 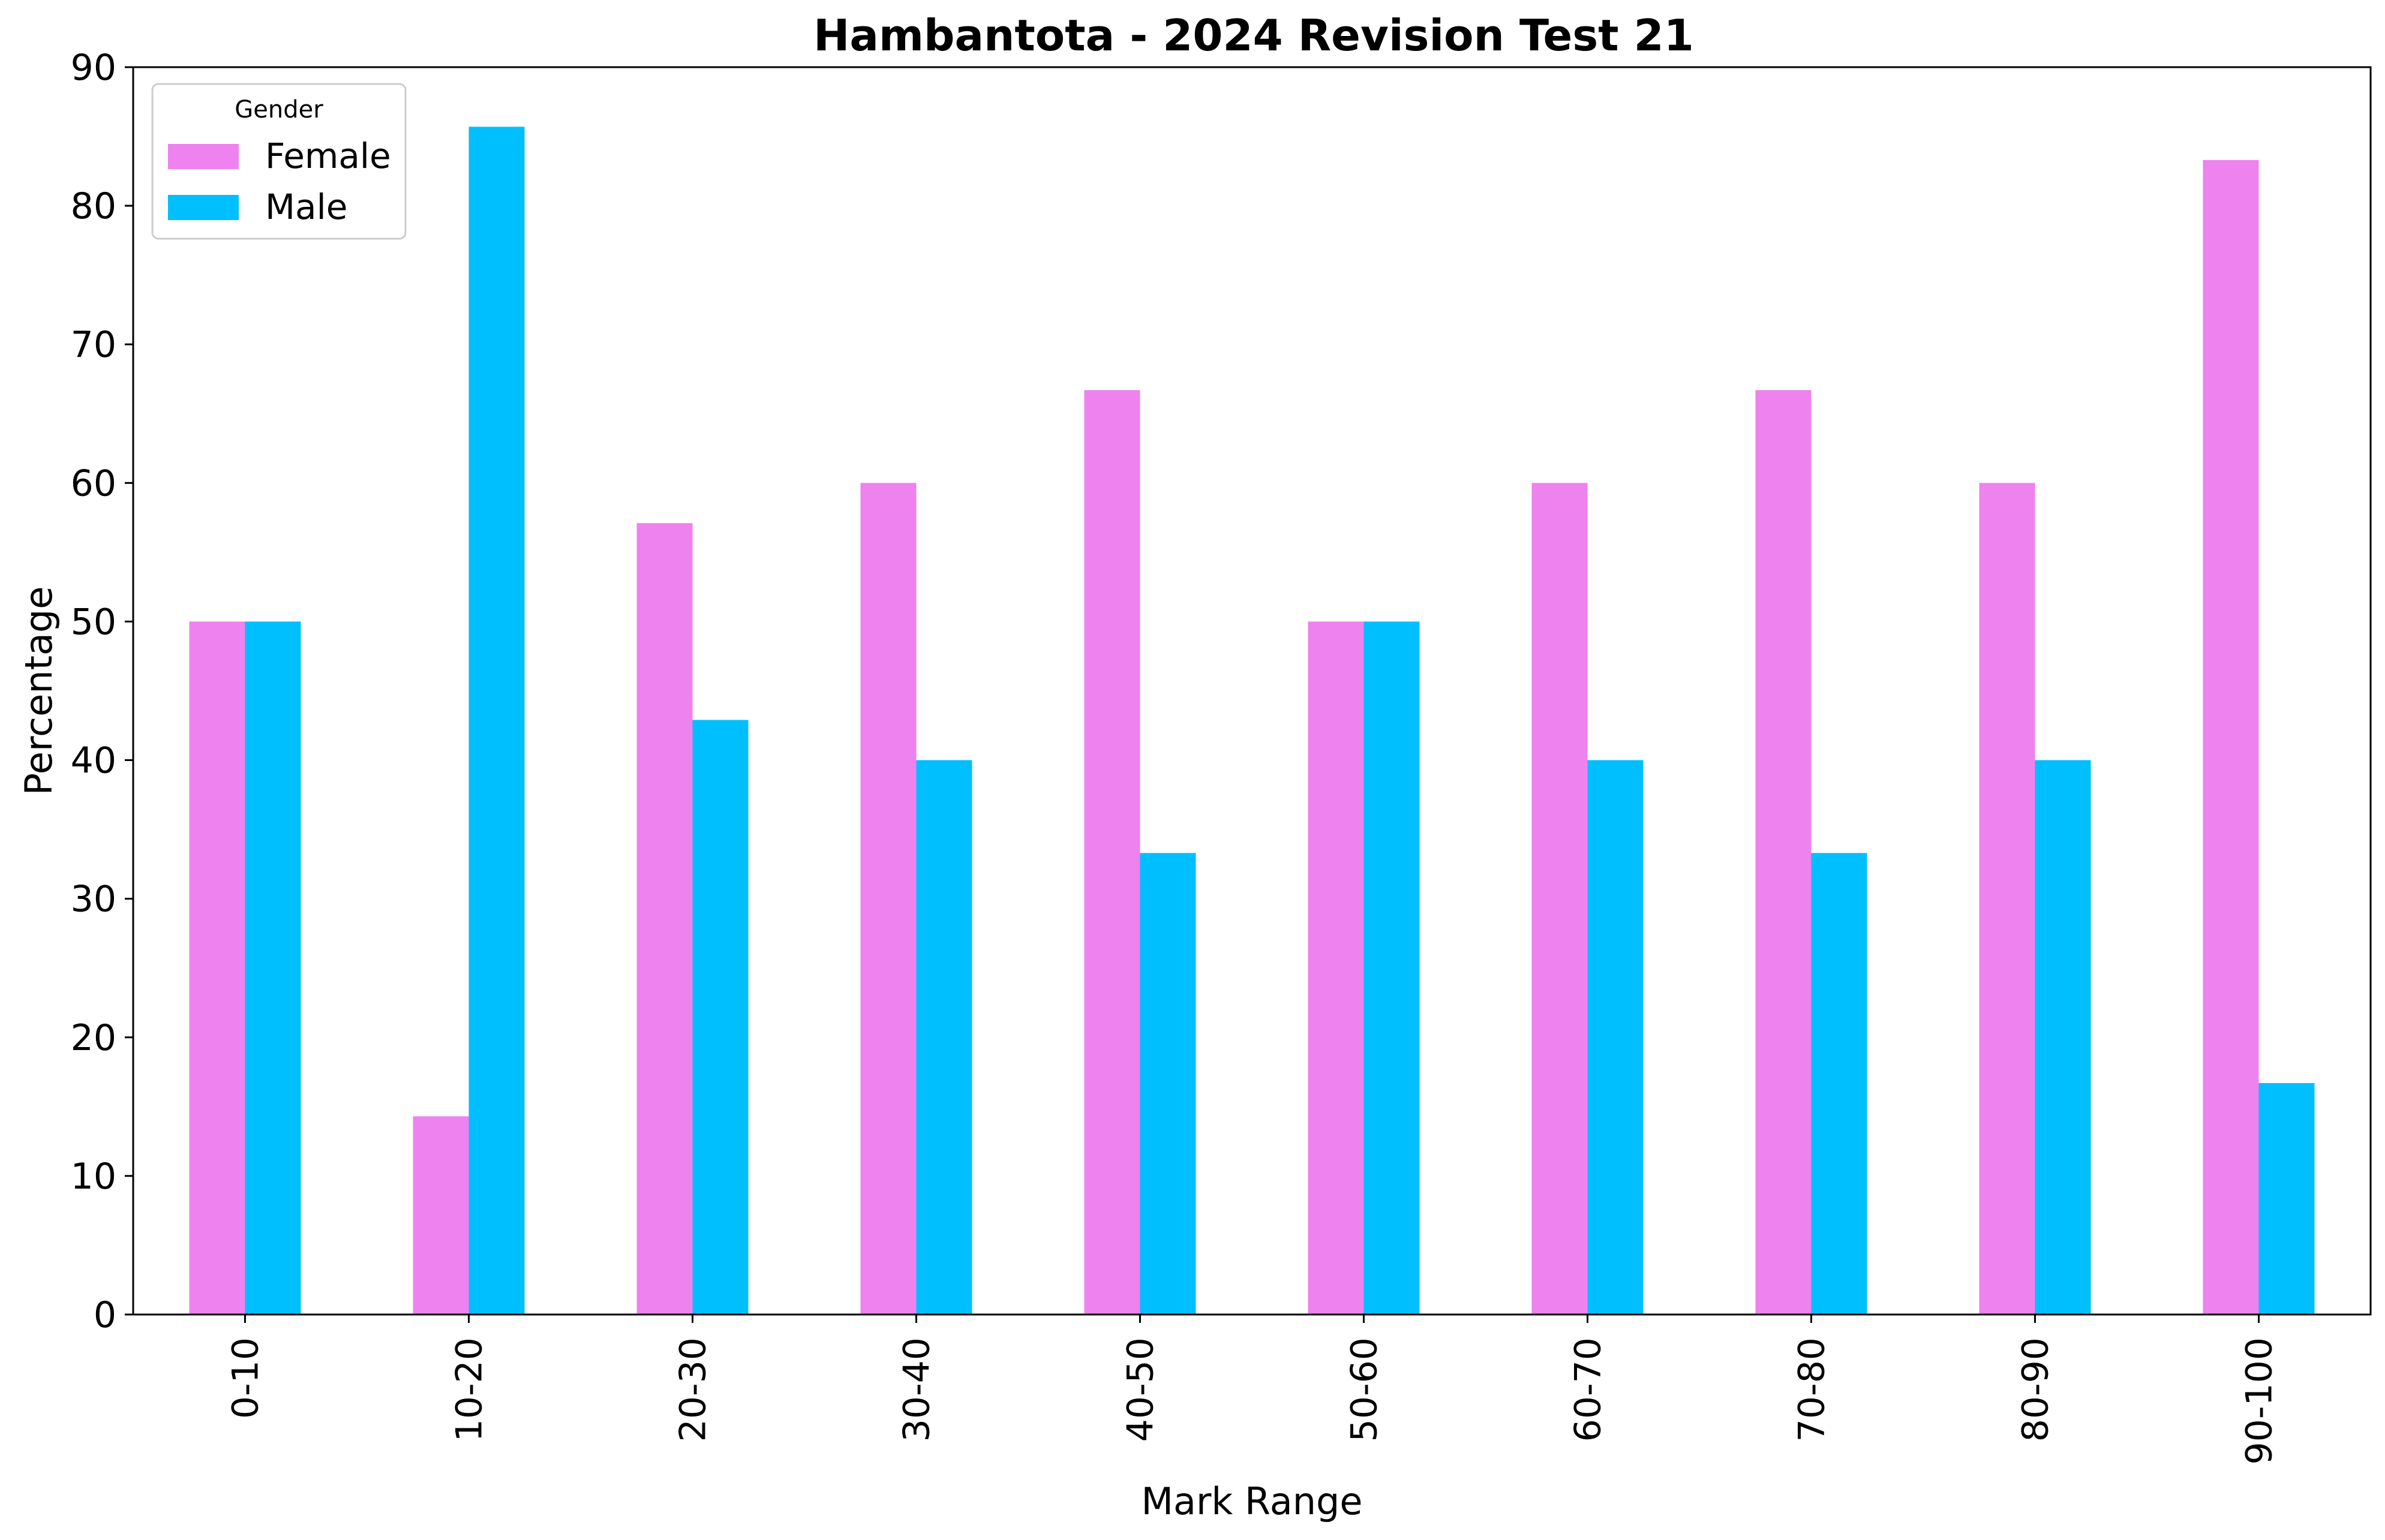 What do you see at coordinates (102, 691) in the screenshot?
I see `y-axis-ticks: 0 10 20 30 40 50 60 70 80 90` at bounding box center [102, 691].